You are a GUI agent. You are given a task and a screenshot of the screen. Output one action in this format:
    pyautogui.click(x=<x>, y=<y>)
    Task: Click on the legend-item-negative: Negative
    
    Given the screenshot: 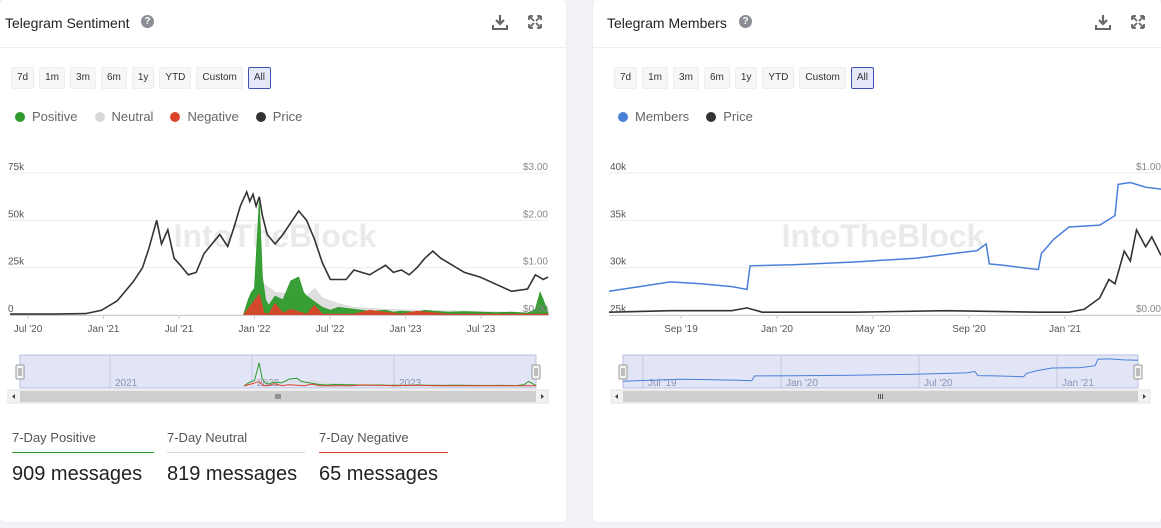 What is the action you would take?
    pyautogui.click(x=204, y=116)
    